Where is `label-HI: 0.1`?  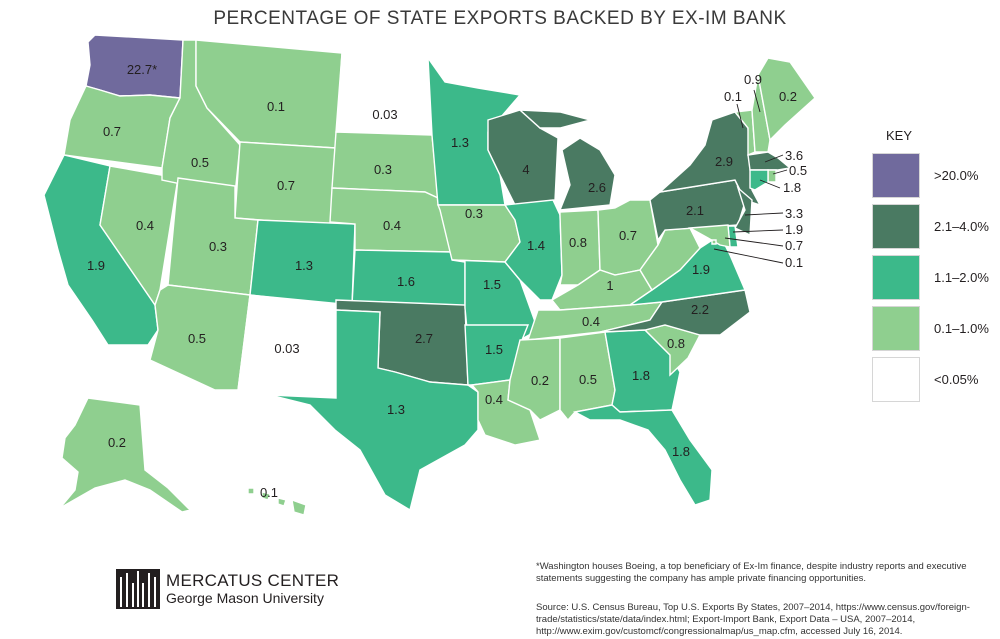 label-HI: 0.1 is located at coordinates (269, 492).